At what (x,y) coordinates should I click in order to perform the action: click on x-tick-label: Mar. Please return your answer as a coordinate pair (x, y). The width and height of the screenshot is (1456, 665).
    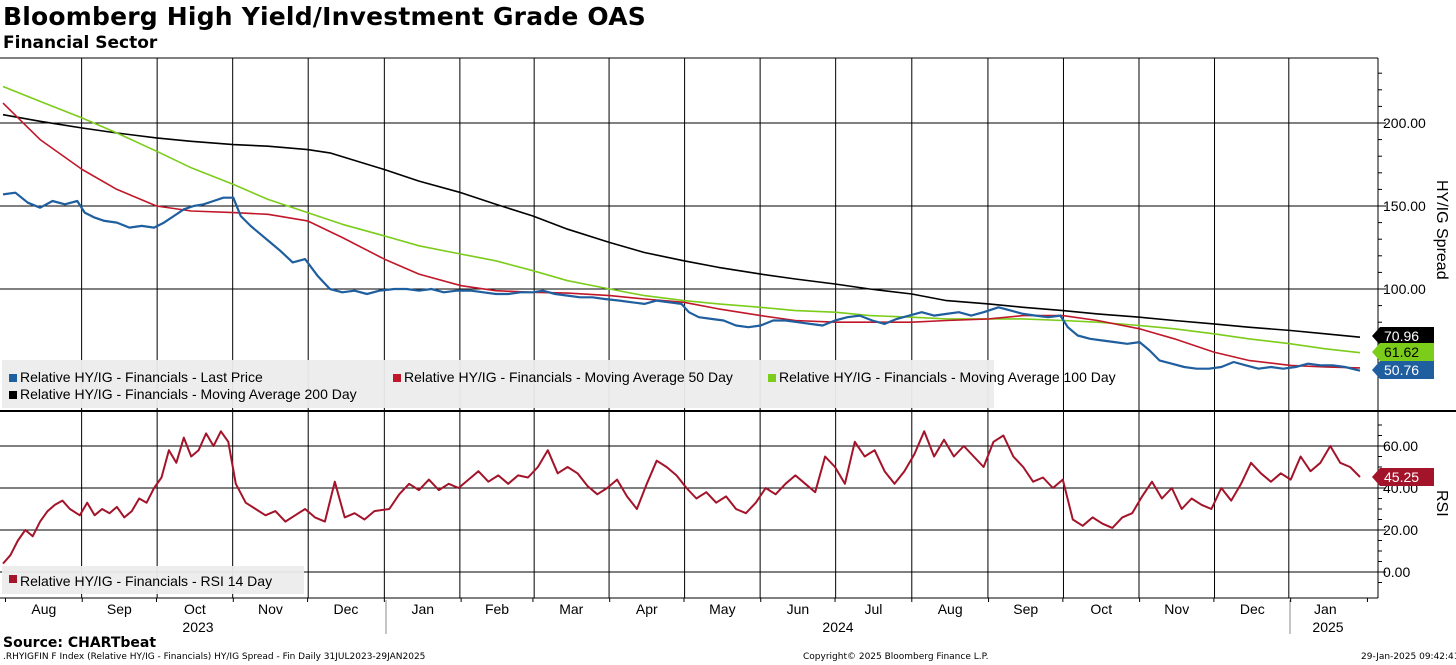
    Looking at the image, I should click on (571, 609).